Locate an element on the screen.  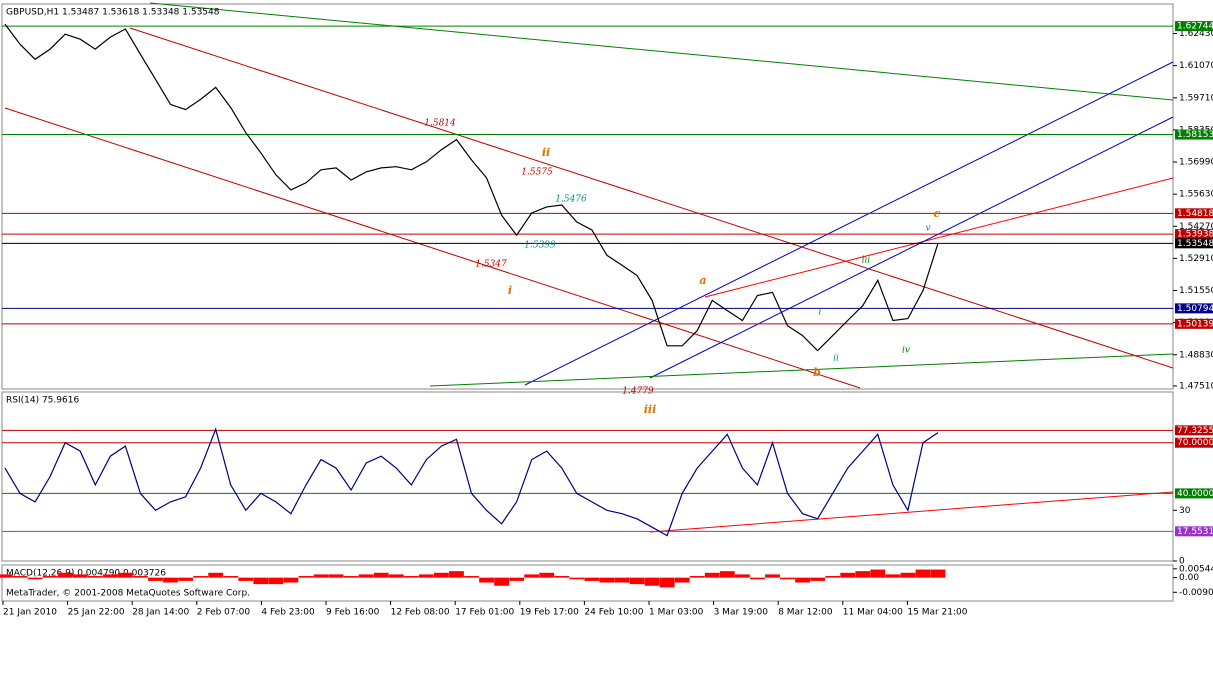
y-tick-label: 1.47510 is located at coordinates (1196, 386).